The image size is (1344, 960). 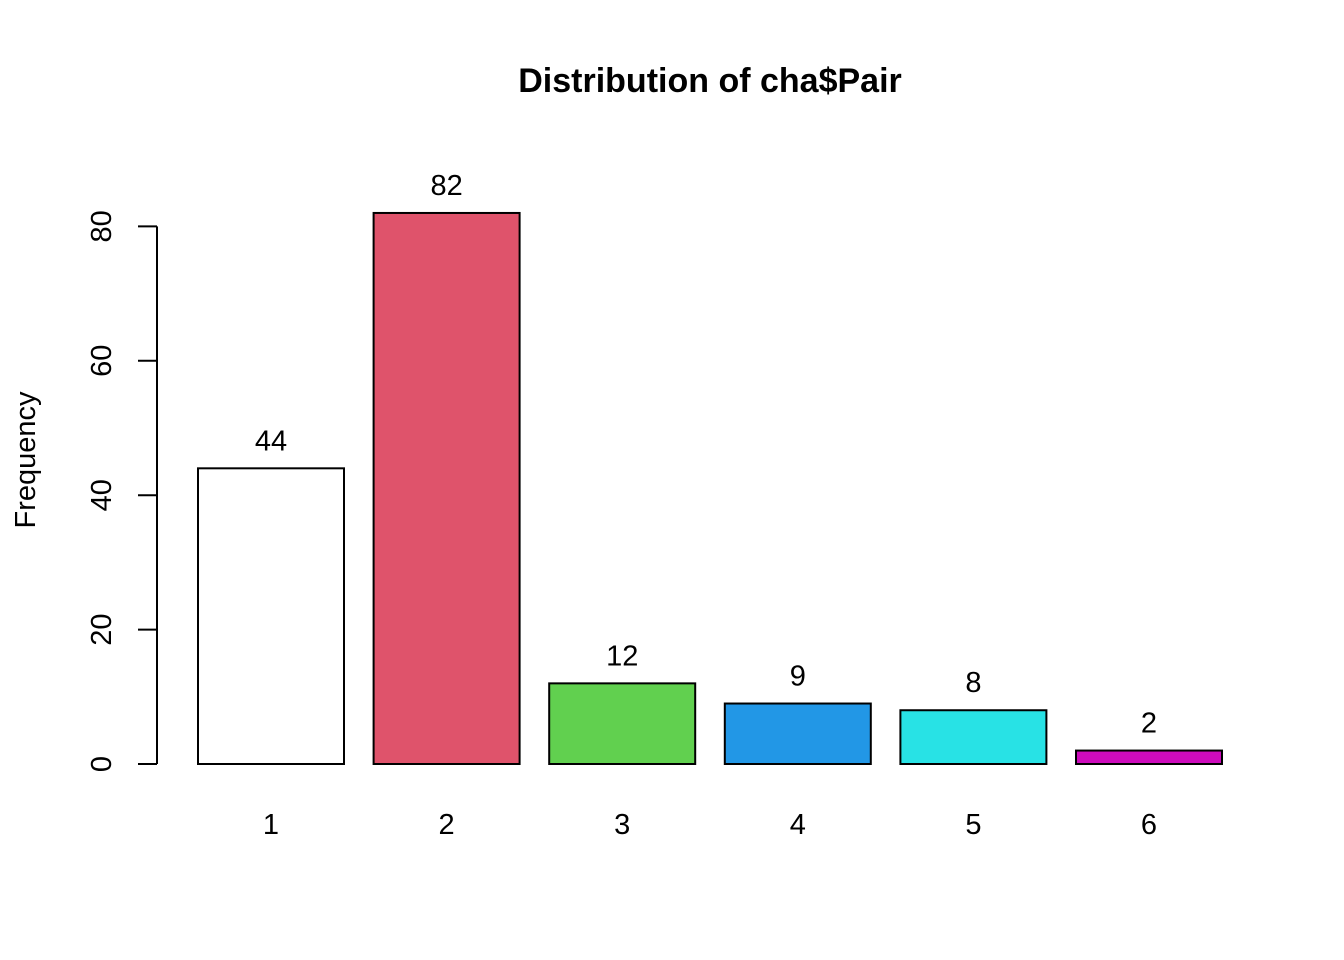 What do you see at coordinates (622, 825) in the screenshot?
I see `x-tick-label-3: 3` at bounding box center [622, 825].